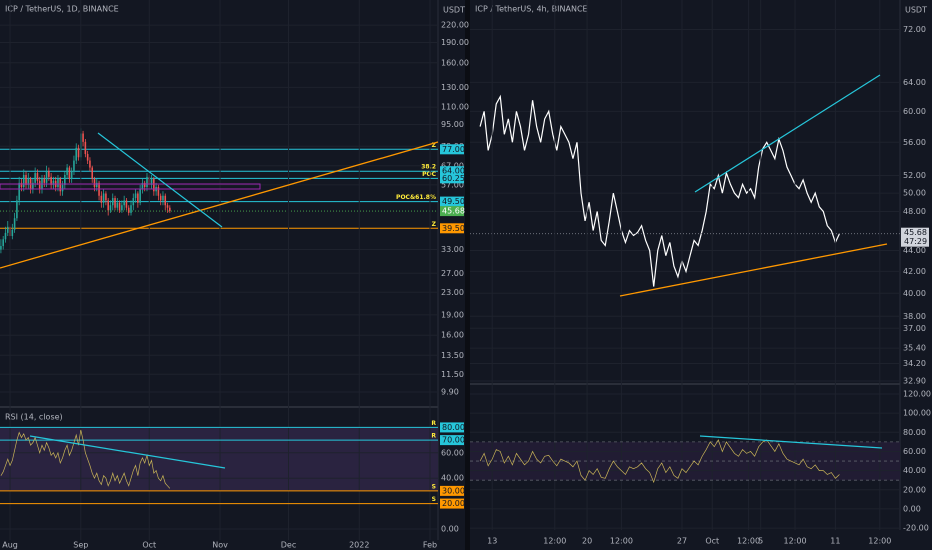 The height and width of the screenshot is (550, 932). Describe the element at coordinates (682, 541) in the screenshot. I see `x-tick-label: 27` at that location.